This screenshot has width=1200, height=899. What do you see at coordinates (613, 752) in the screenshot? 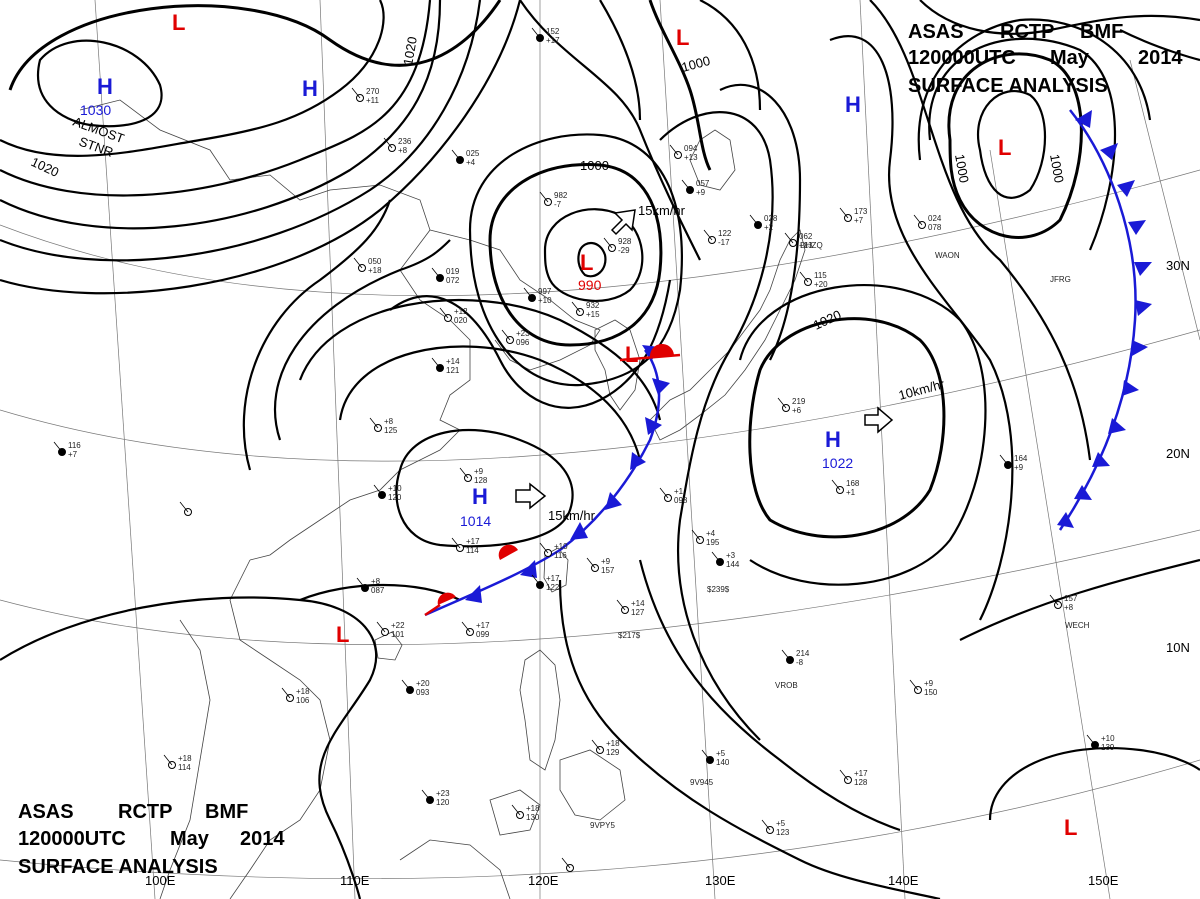
I see `station-value: 129` at bounding box center [613, 752].